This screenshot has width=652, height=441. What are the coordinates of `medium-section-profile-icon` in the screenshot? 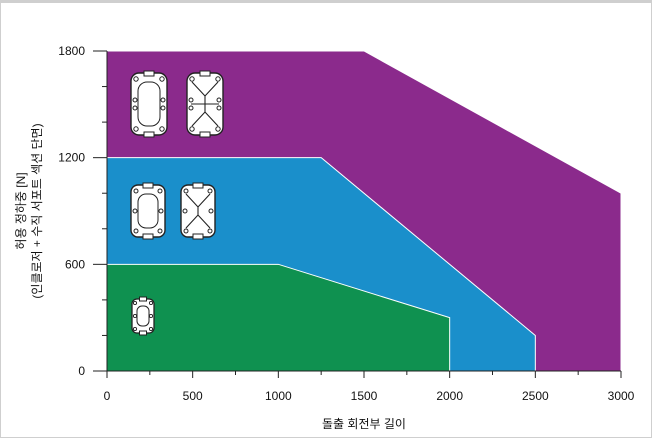 It's located at (148, 211).